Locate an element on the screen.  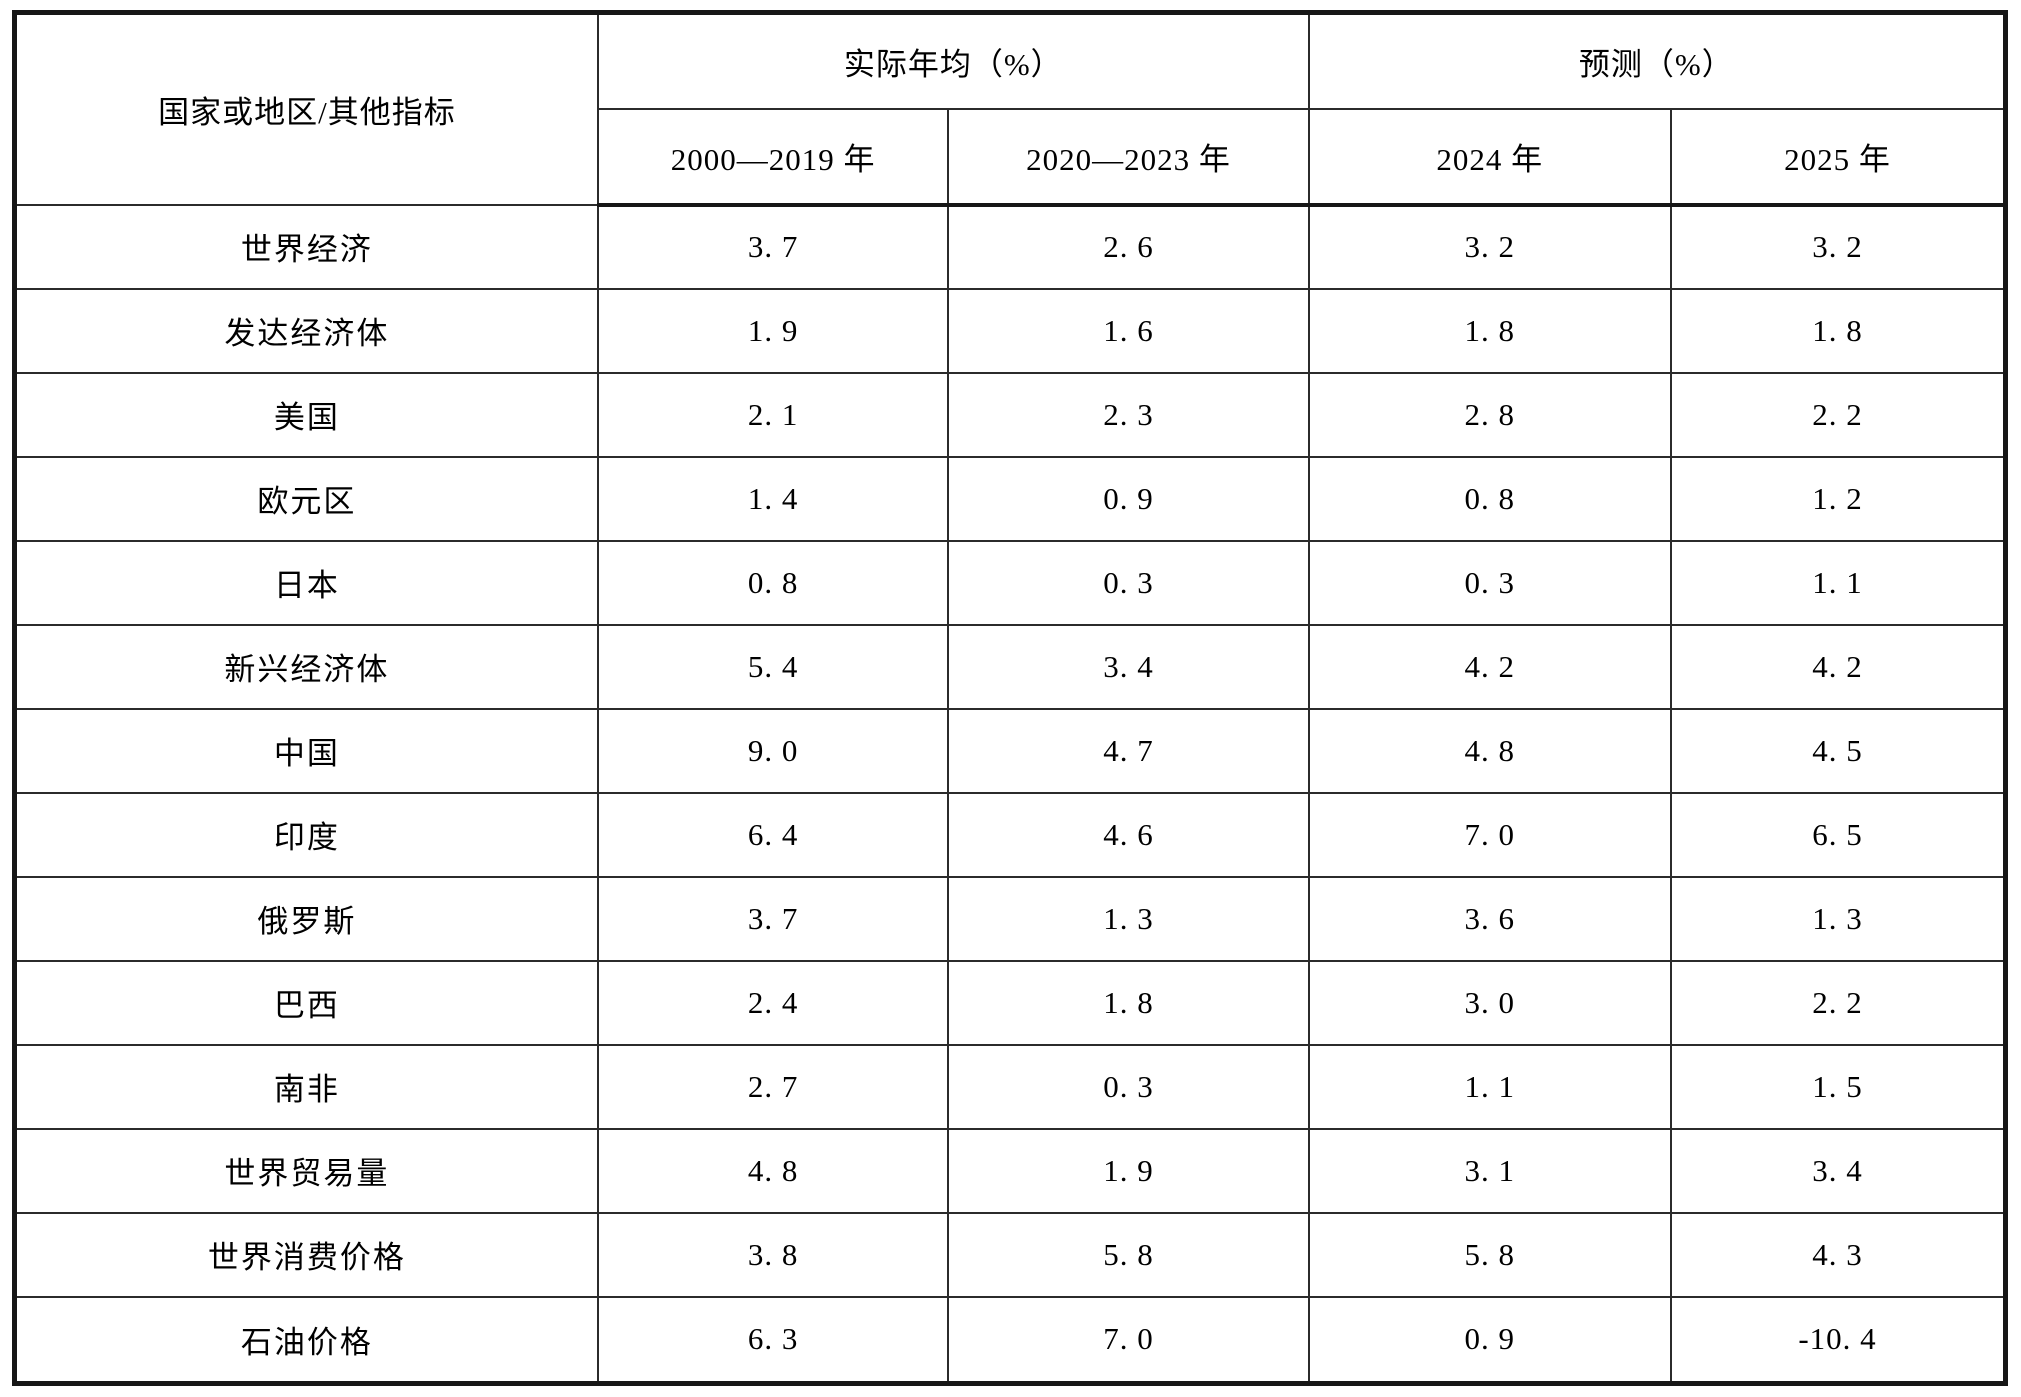
cell-forecast-2025: 4. 3 is located at coordinates (1838, 1254).